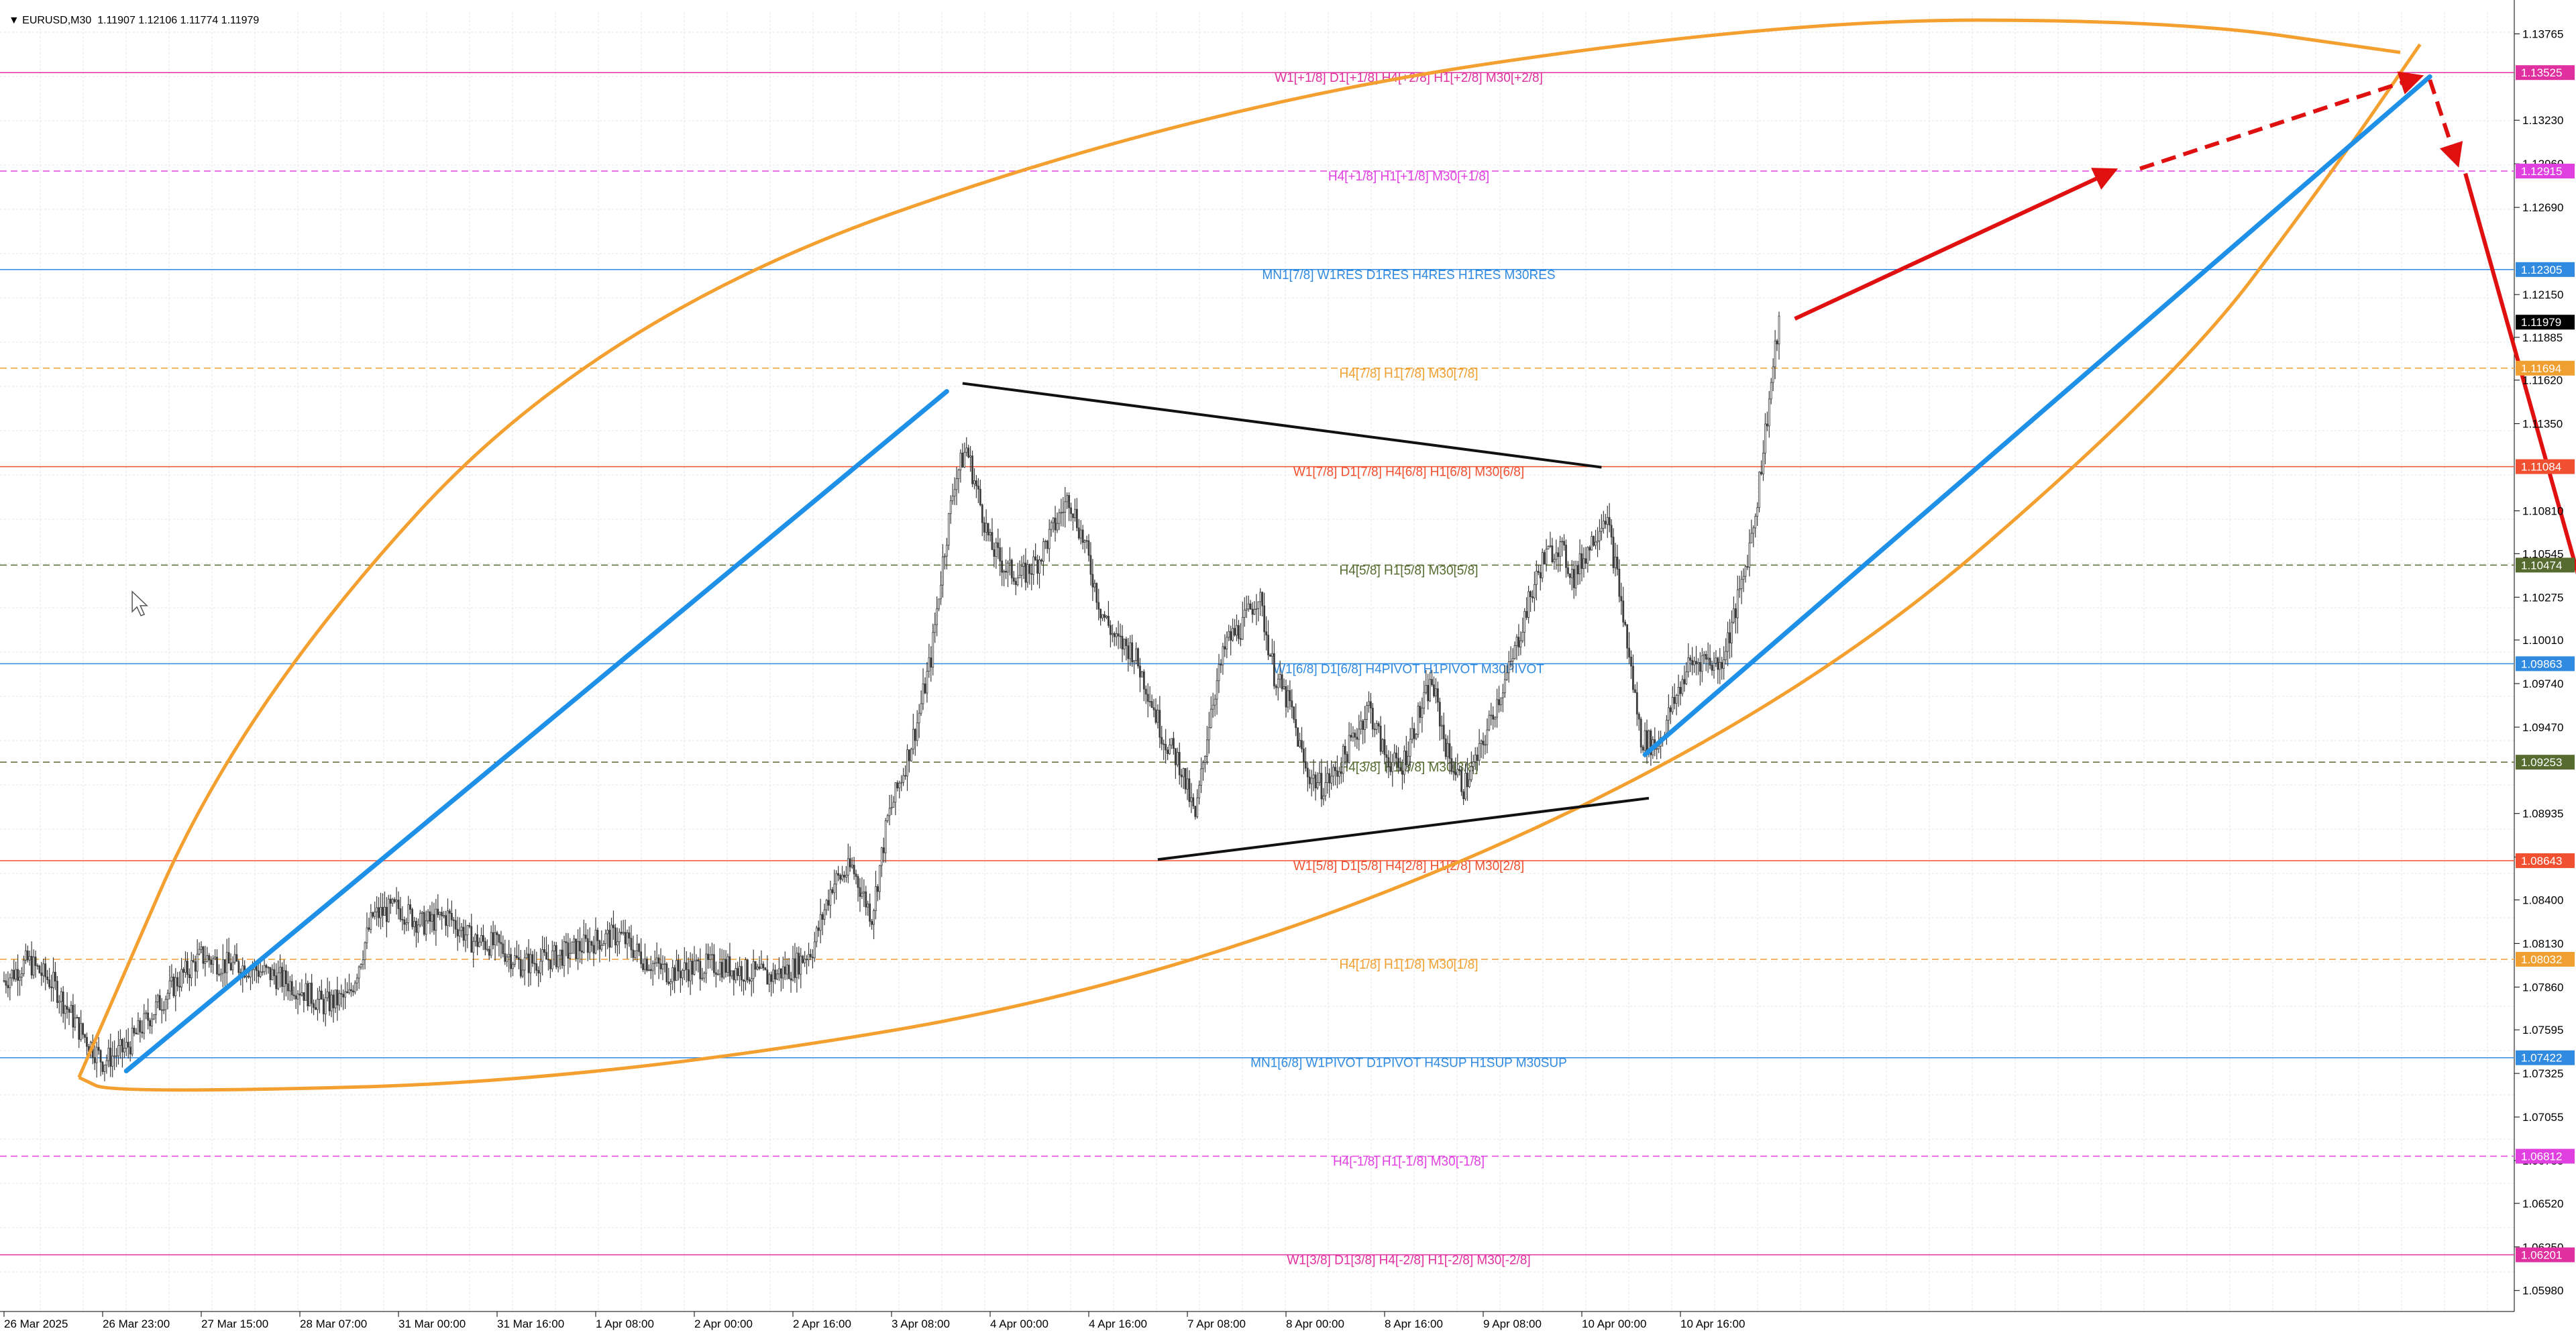 Image resolution: width=2576 pixels, height=1339 pixels. What do you see at coordinates (15, 20) in the screenshot?
I see `collapse-triangle-icon: ▼` at bounding box center [15, 20].